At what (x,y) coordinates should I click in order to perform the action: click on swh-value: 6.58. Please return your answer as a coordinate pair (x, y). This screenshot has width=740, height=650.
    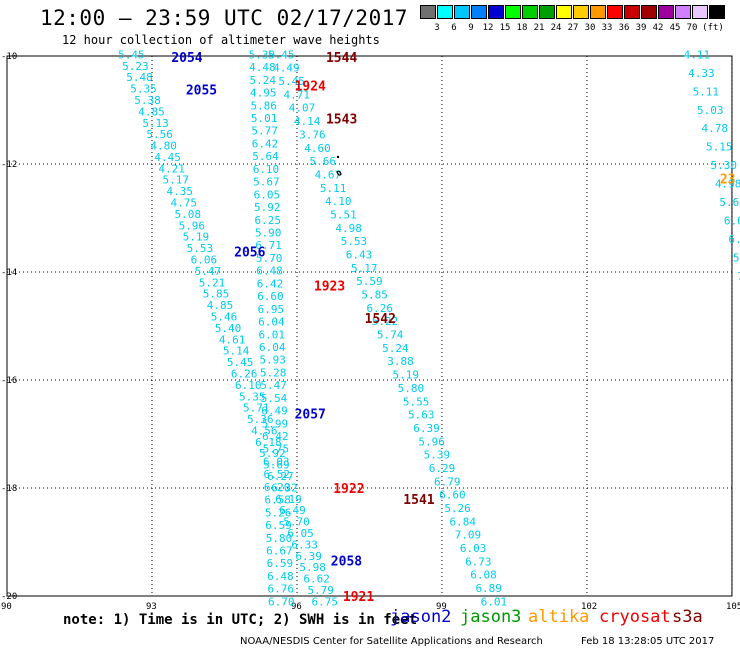
    Looking at the image, I should click on (277, 500).